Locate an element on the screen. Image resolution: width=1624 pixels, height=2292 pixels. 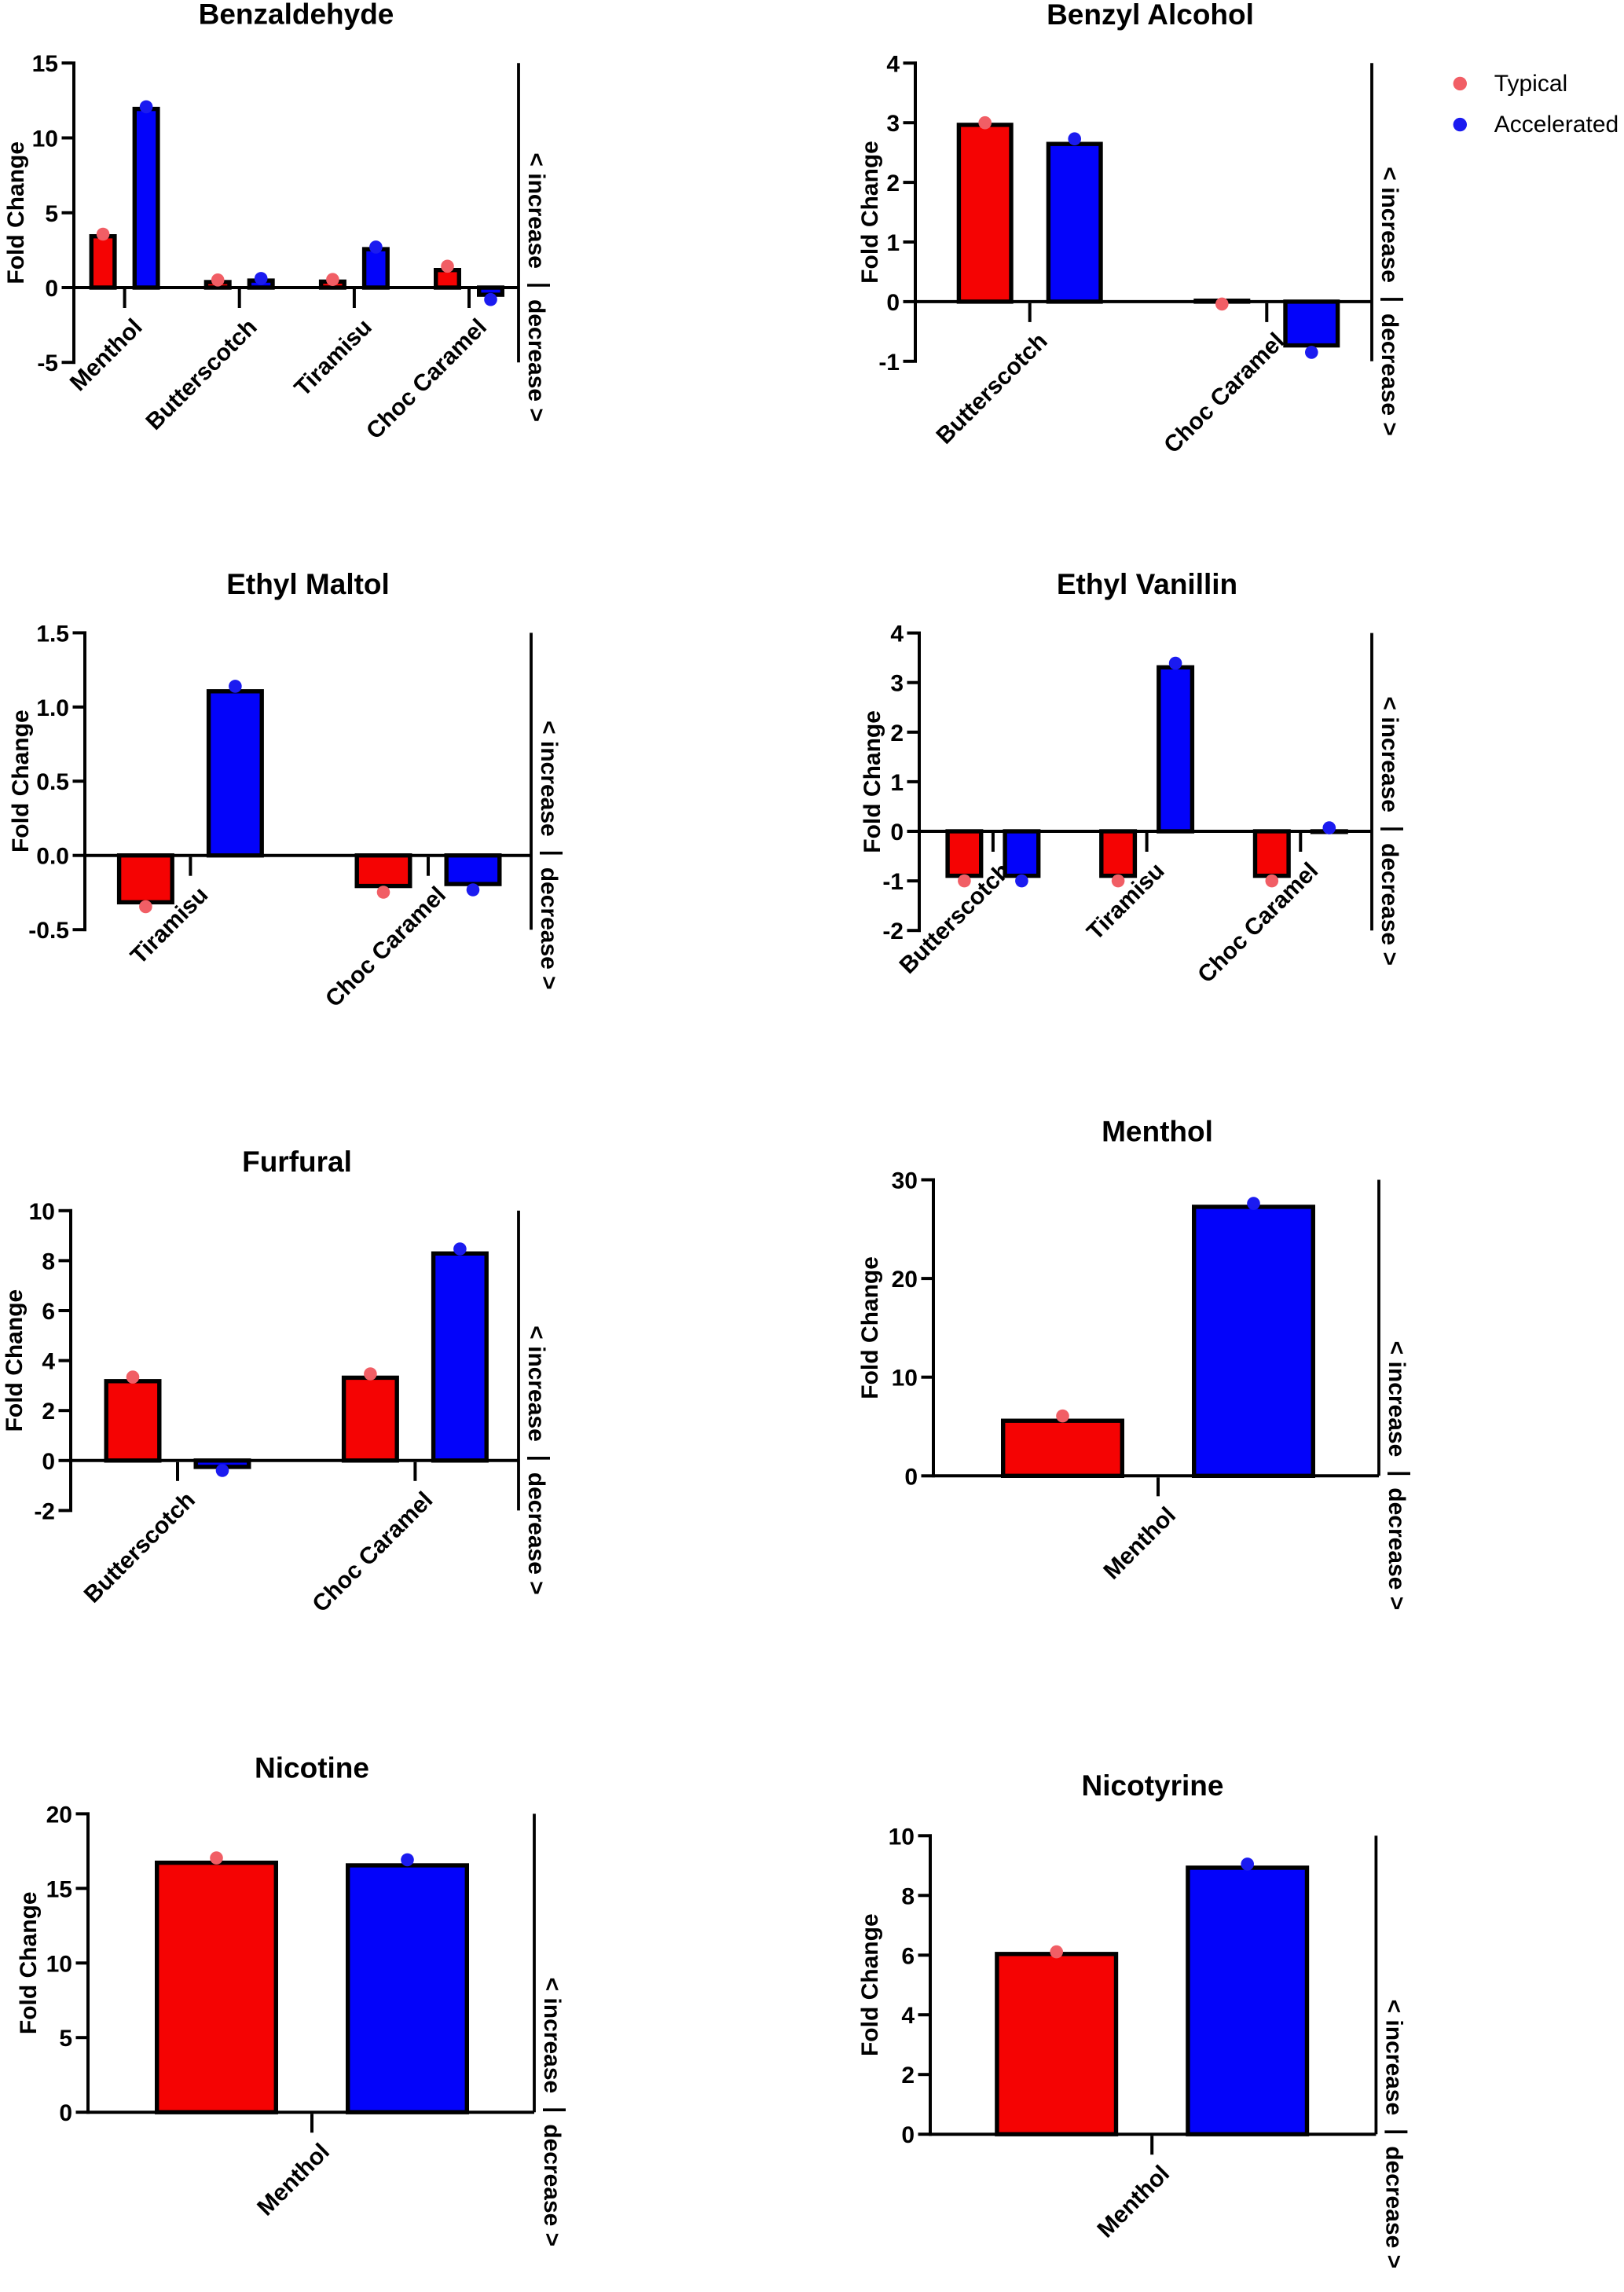
svg-text: Nicotine is located at coordinates (312, 1768).